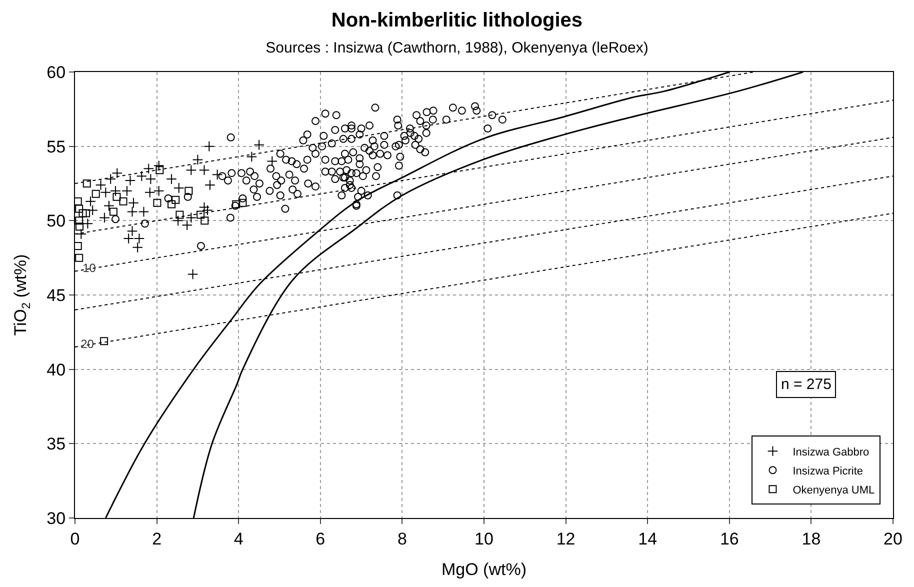 Image resolution: width=914 pixels, height=587 pixels. What do you see at coordinates (828, 471) in the screenshot?
I see `legend-label: Insizwa Picrite` at bounding box center [828, 471].